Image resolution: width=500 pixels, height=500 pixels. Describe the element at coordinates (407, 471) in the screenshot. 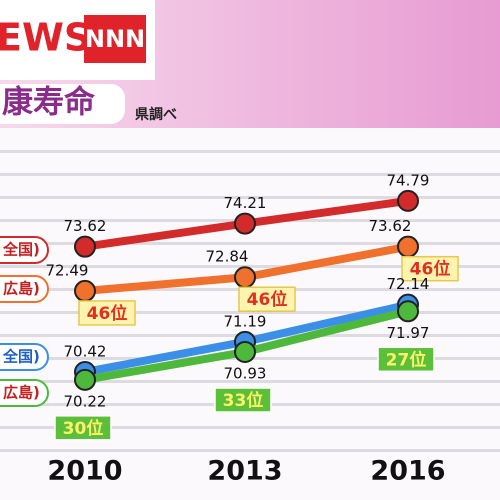

I see `x-tick-label: 2016` at that location.